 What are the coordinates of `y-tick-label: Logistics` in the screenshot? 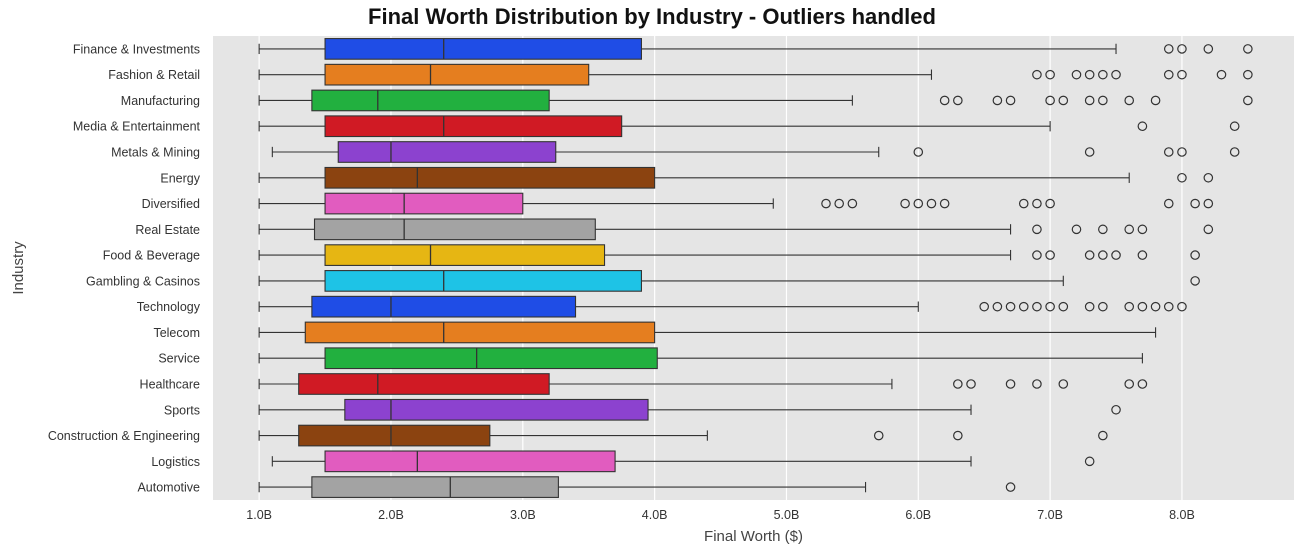 It's located at (175, 462).